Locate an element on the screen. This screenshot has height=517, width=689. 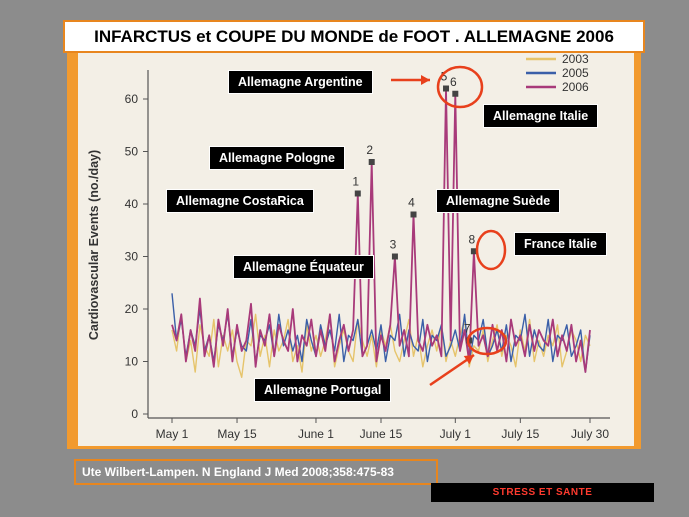
match-number-2: 2 is located at coordinates (369, 150).